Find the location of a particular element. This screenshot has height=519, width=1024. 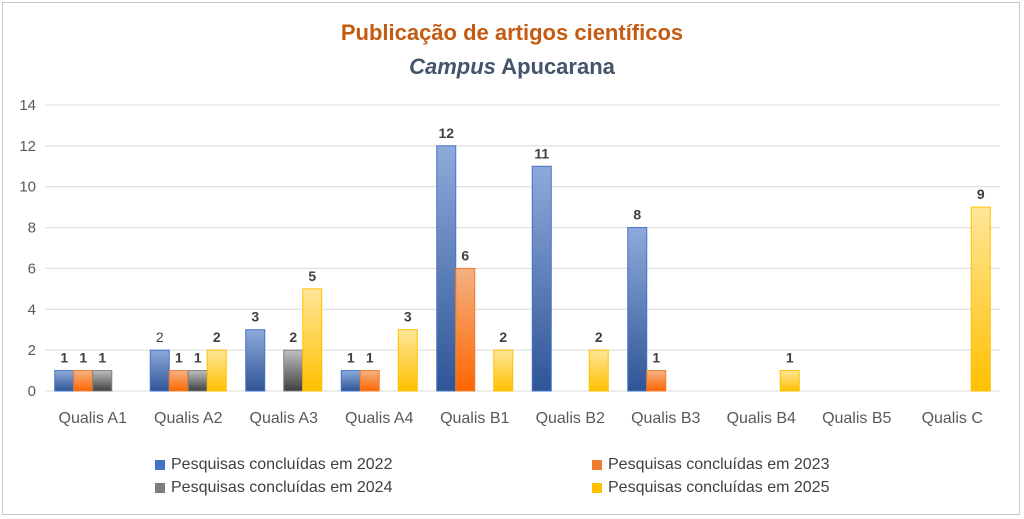

y-tick-label: 14 is located at coordinates (27, 105).